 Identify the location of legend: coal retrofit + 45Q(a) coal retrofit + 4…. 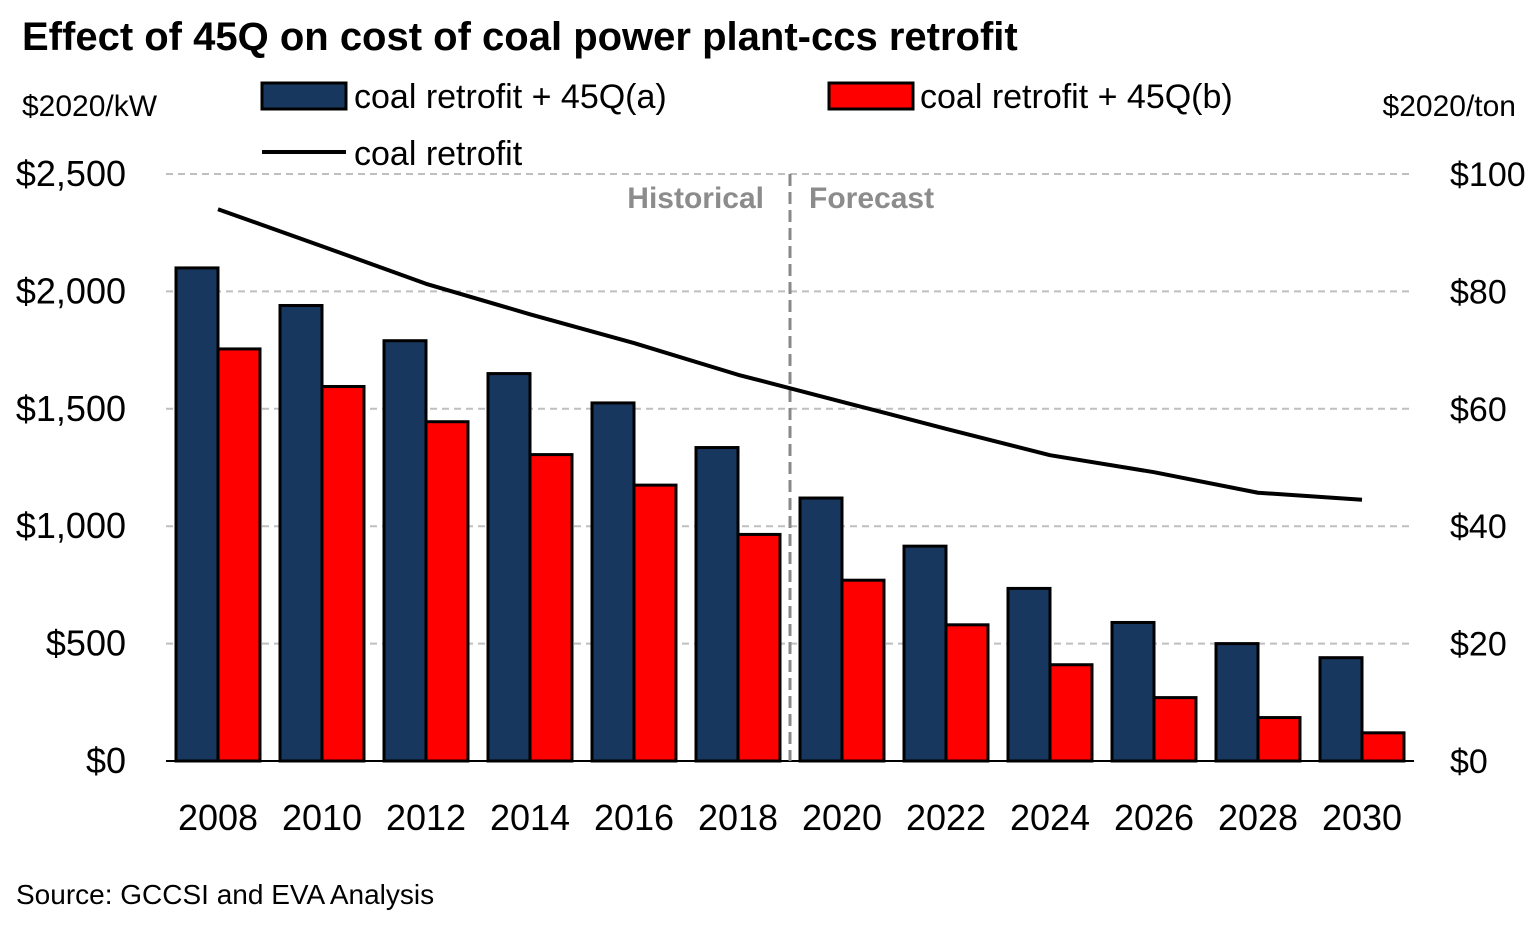
(746, 125).